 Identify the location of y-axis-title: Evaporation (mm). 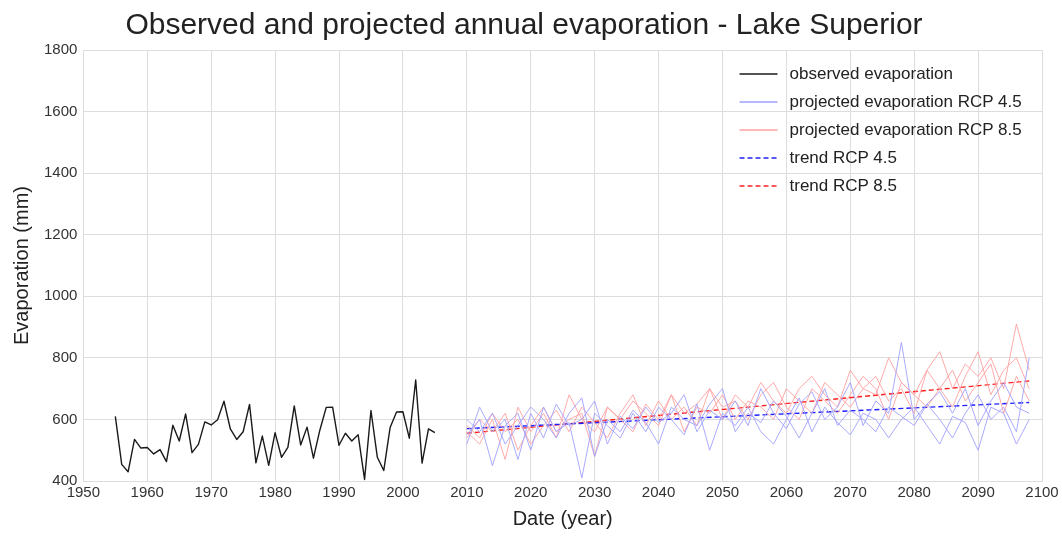
(20, 265).